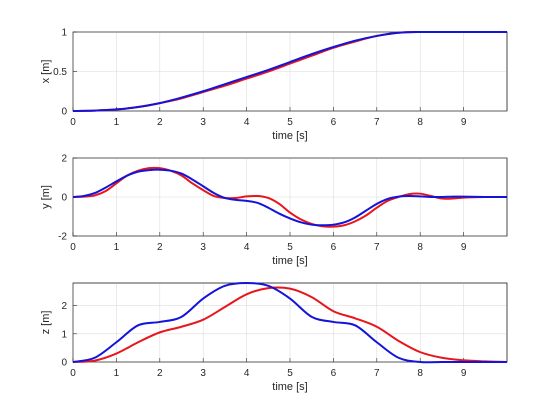  Describe the element at coordinates (60, 72) in the screenshot. I see `y-tick-label: 0.5` at that location.